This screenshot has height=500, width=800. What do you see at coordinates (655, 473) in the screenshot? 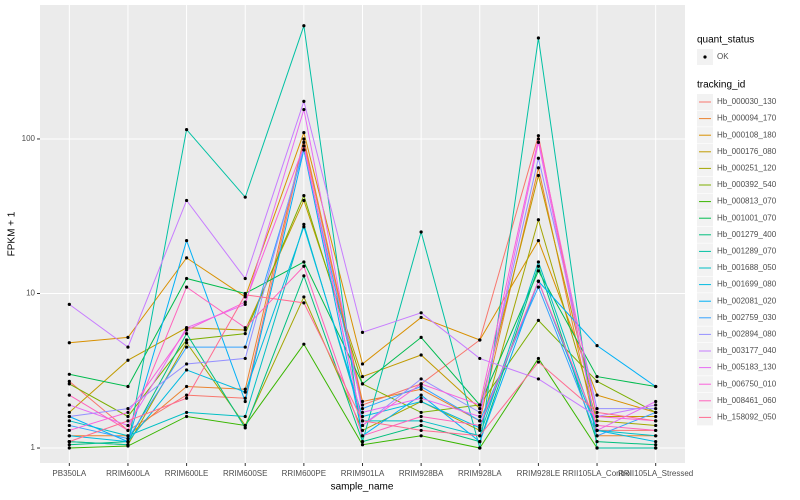
I see `x-tick-label: RRII105LA_Stressed` at bounding box center [655, 473].